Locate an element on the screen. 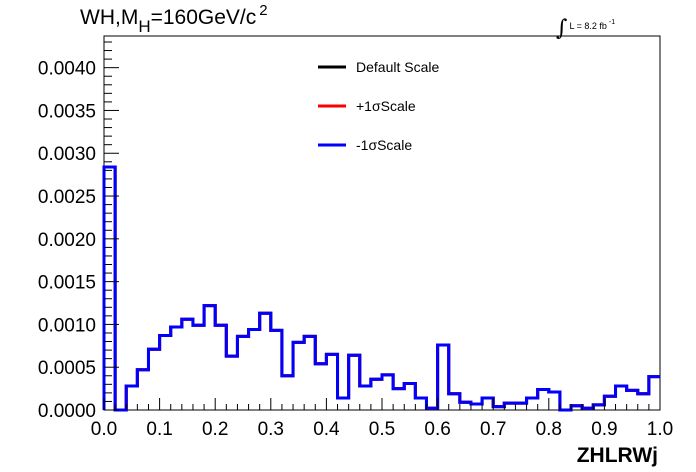 This screenshot has height=472, width=696. x-tick-label: 0.4 is located at coordinates (326, 429).